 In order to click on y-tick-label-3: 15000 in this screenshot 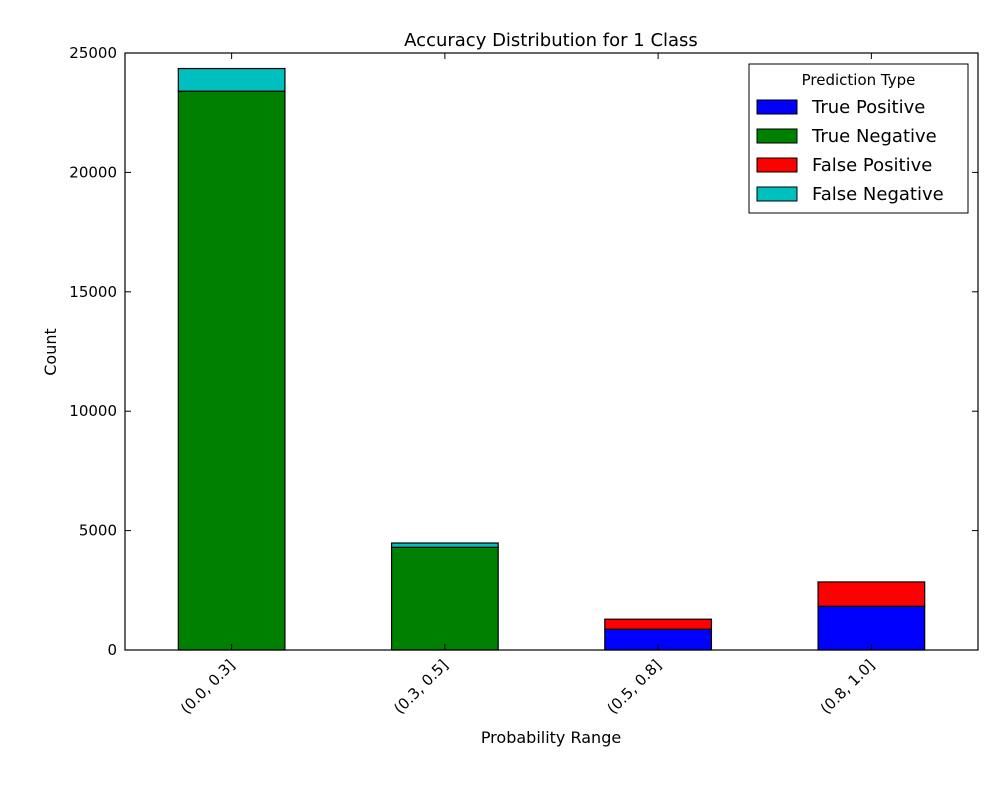, I will do `click(93, 292)`.